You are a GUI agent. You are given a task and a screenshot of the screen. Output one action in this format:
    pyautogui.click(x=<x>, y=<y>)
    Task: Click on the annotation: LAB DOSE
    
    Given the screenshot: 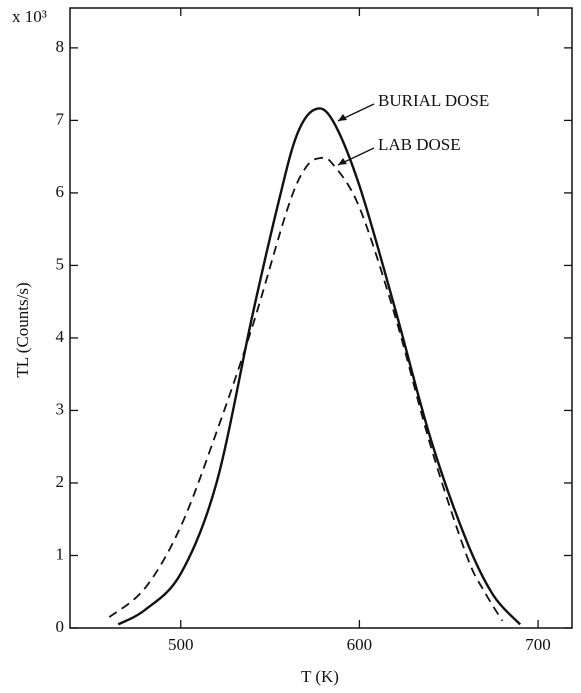 What is the action you would take?
    pyautogui.click(x=419, y=144)
    